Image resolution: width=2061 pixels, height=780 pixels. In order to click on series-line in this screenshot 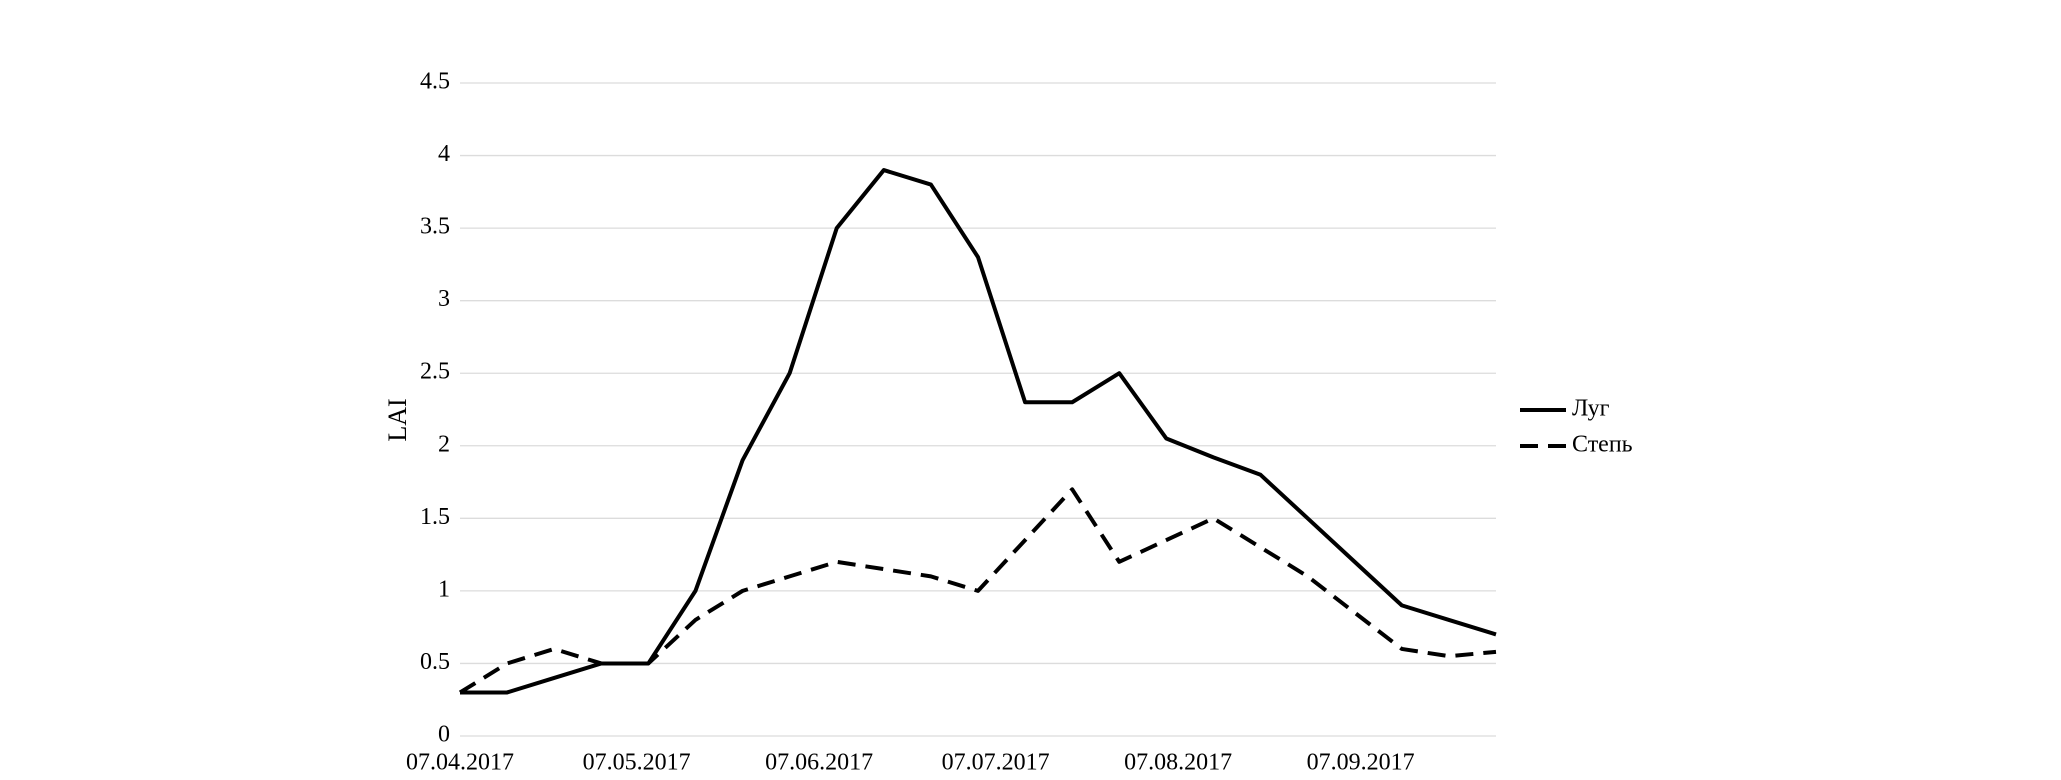, I will do `click(977, 591)`.